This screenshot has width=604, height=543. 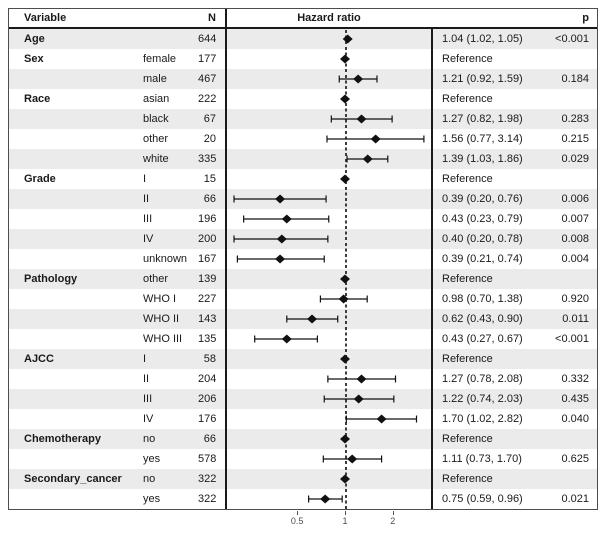 I want to click on n-value-cell: 66, so click(x=211, y=439).